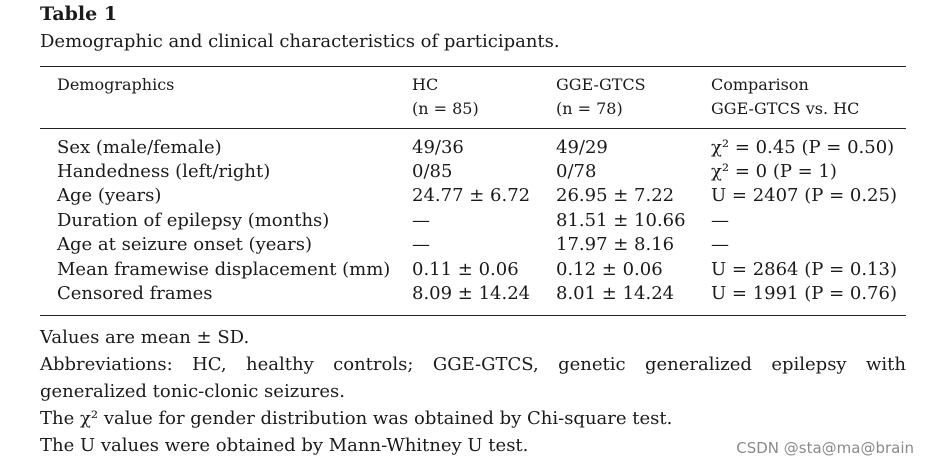  What do you see at coordinates (760, 84) in the screenshot?
I see `header-comparison-title: Comparison` at bounding box center [760, 84].